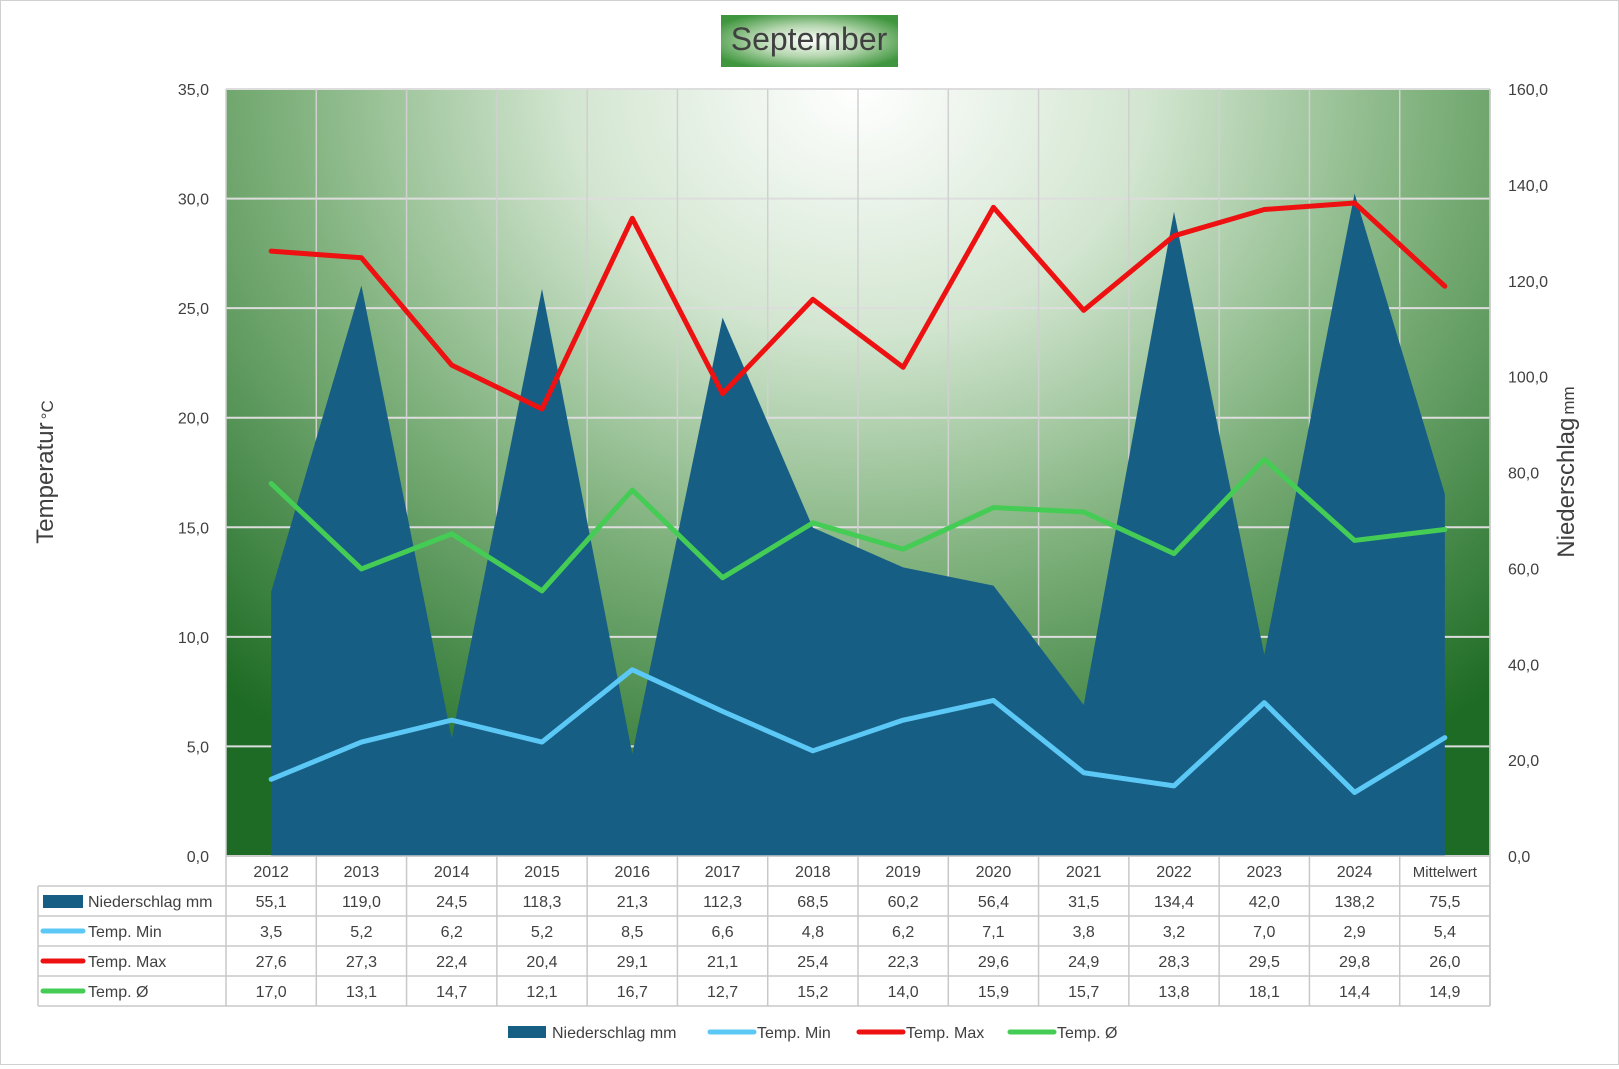  What do you see at coordinates (1083, 992) in the screenshot?
I see `table-cell: 15,7` at bounding box center [1083, 992].